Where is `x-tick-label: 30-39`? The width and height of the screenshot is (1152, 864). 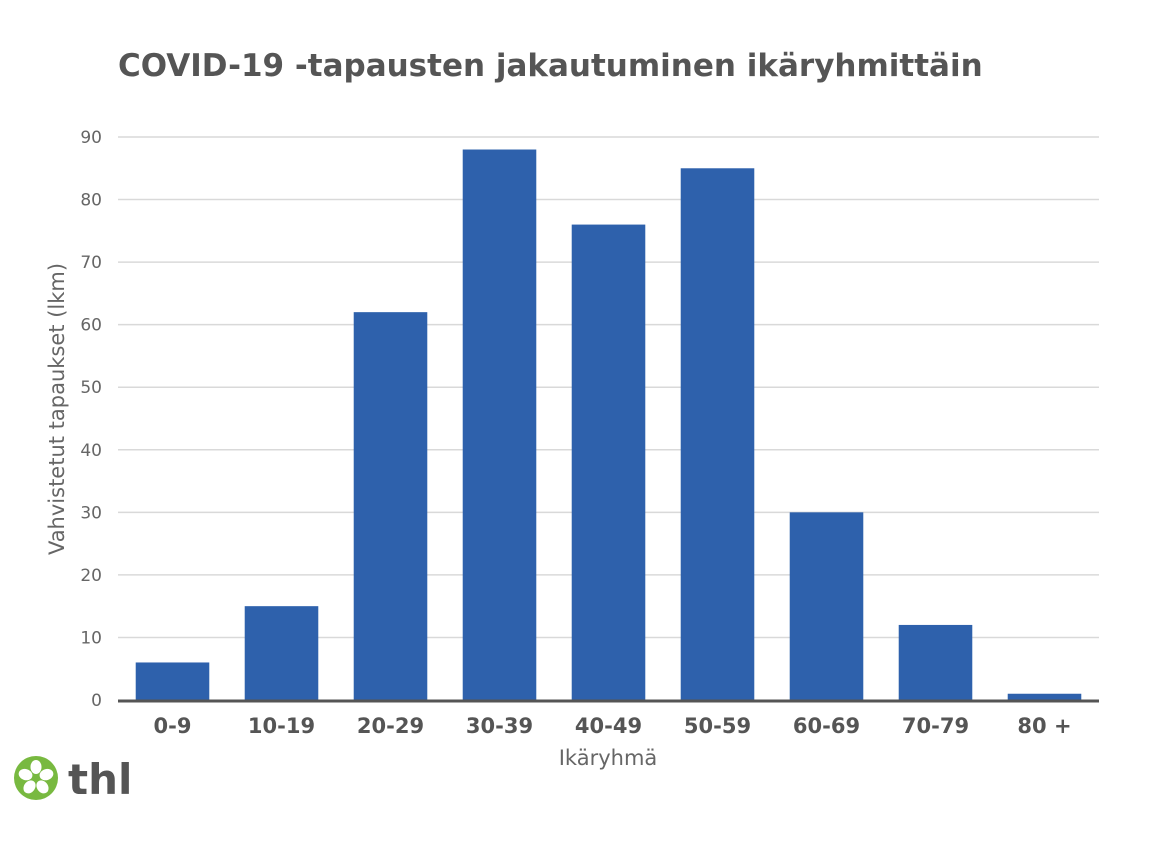
x-tick-label: 30-39 is located at coordinates (499, 726).